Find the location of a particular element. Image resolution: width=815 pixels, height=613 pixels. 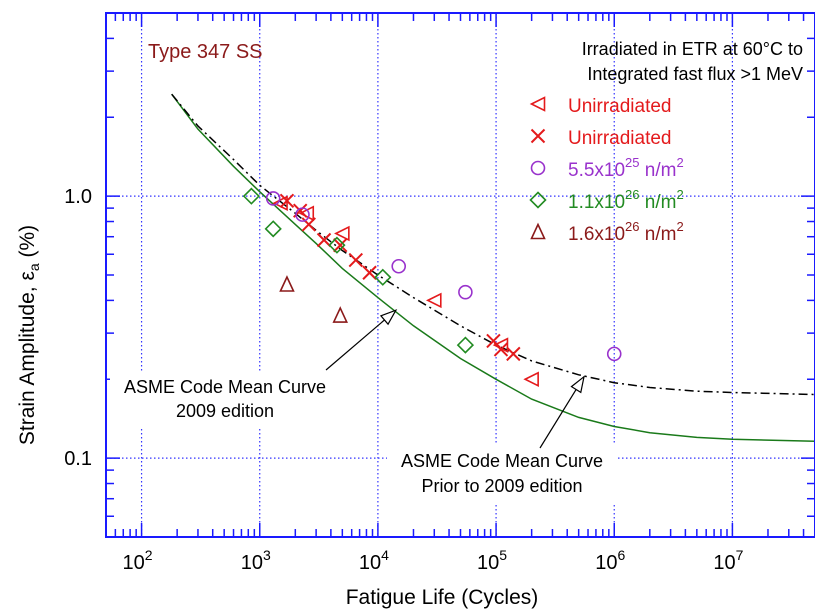

x-tick-exponent: 5 is located at coordinates (503, 555).